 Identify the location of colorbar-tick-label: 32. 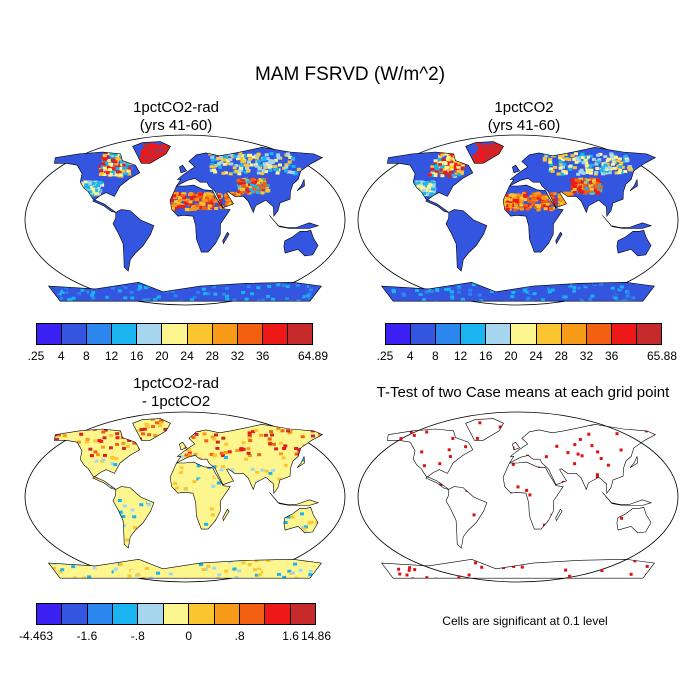
(586, 356).